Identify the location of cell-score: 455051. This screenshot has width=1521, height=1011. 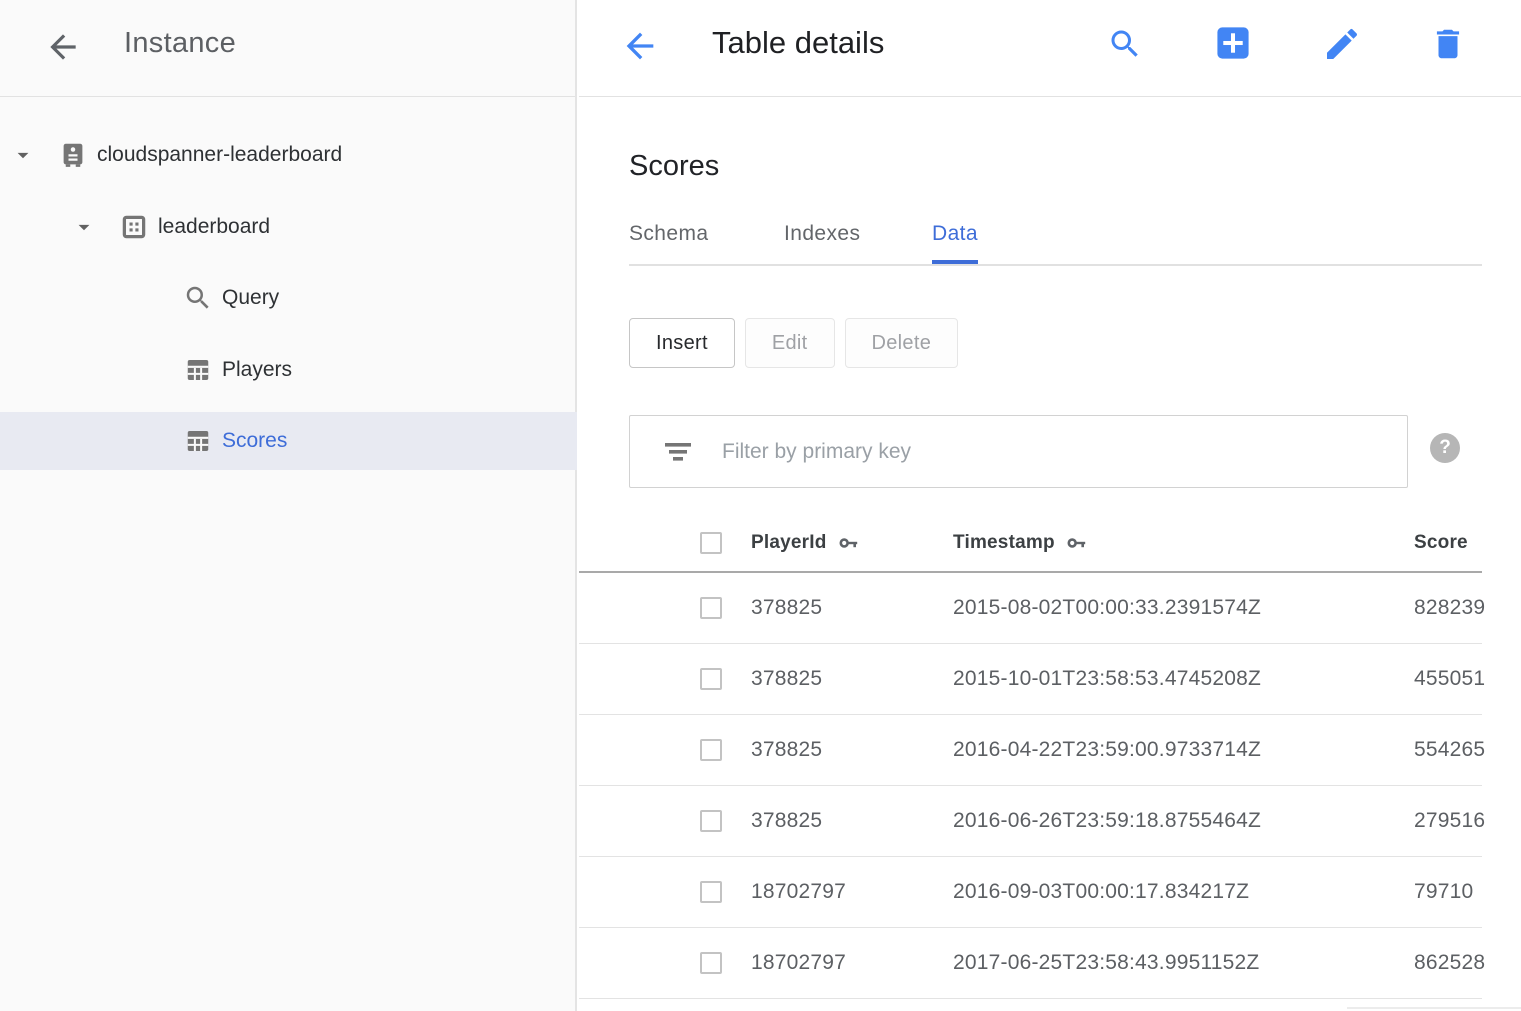
(1450, 678).